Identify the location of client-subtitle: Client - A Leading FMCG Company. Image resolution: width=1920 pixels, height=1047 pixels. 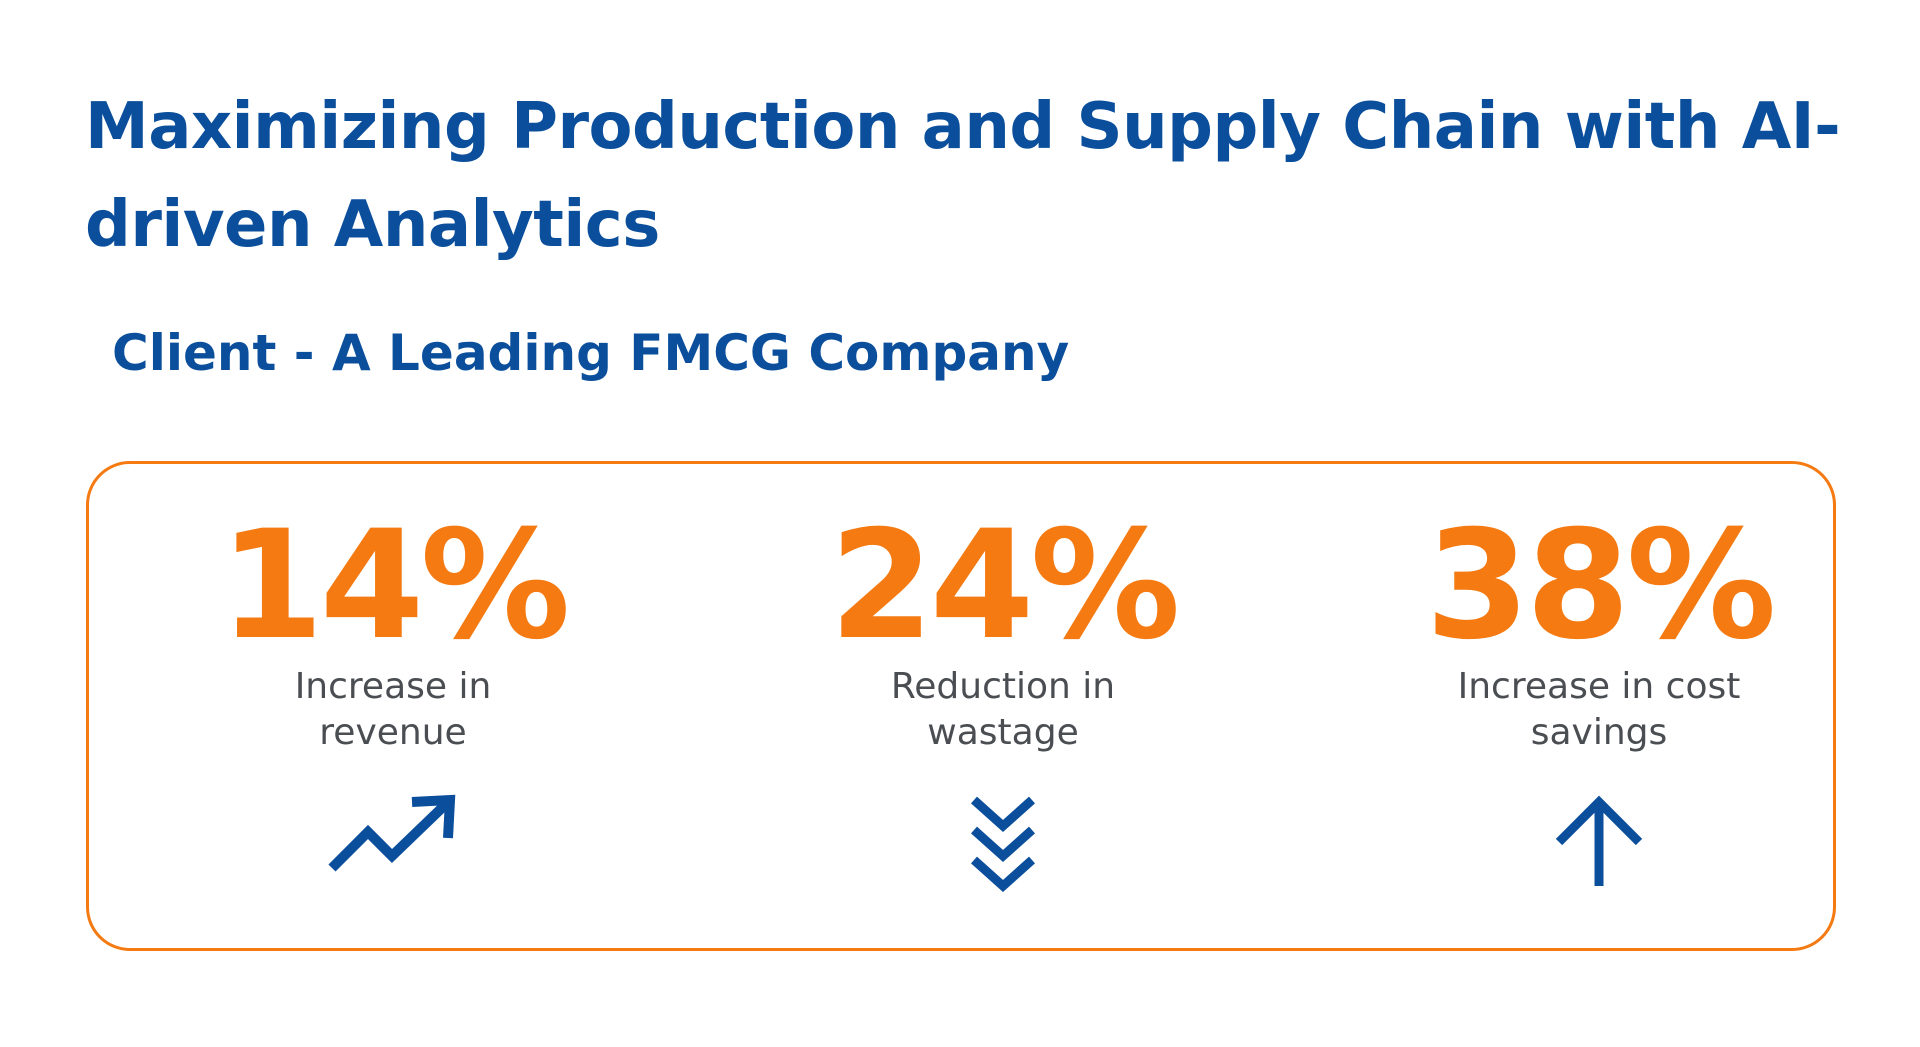
(591, 353).